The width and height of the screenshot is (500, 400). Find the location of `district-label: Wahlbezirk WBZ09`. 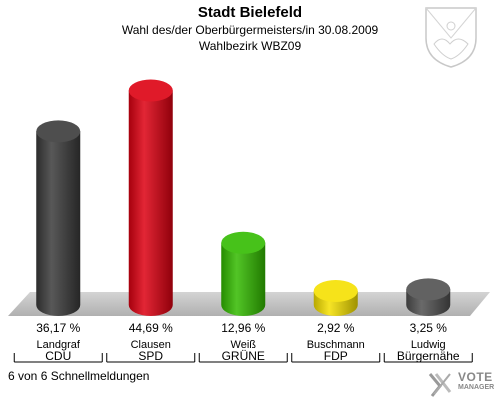

district-label: Wahlbezirk WBZ09 is located at coordinates (250, 46).